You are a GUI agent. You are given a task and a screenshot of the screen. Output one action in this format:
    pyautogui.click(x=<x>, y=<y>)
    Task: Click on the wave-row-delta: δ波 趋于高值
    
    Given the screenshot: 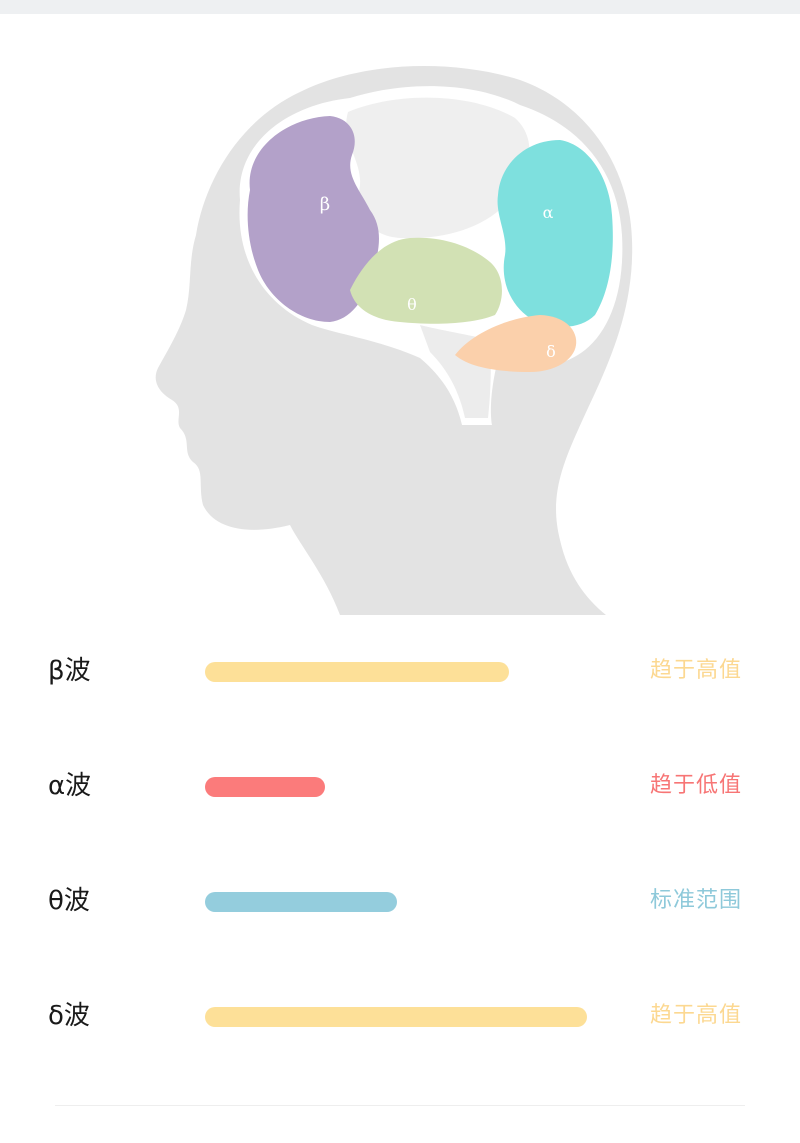 What is the action you would take?
    pyautogui.click(x=400, y=1017)
    